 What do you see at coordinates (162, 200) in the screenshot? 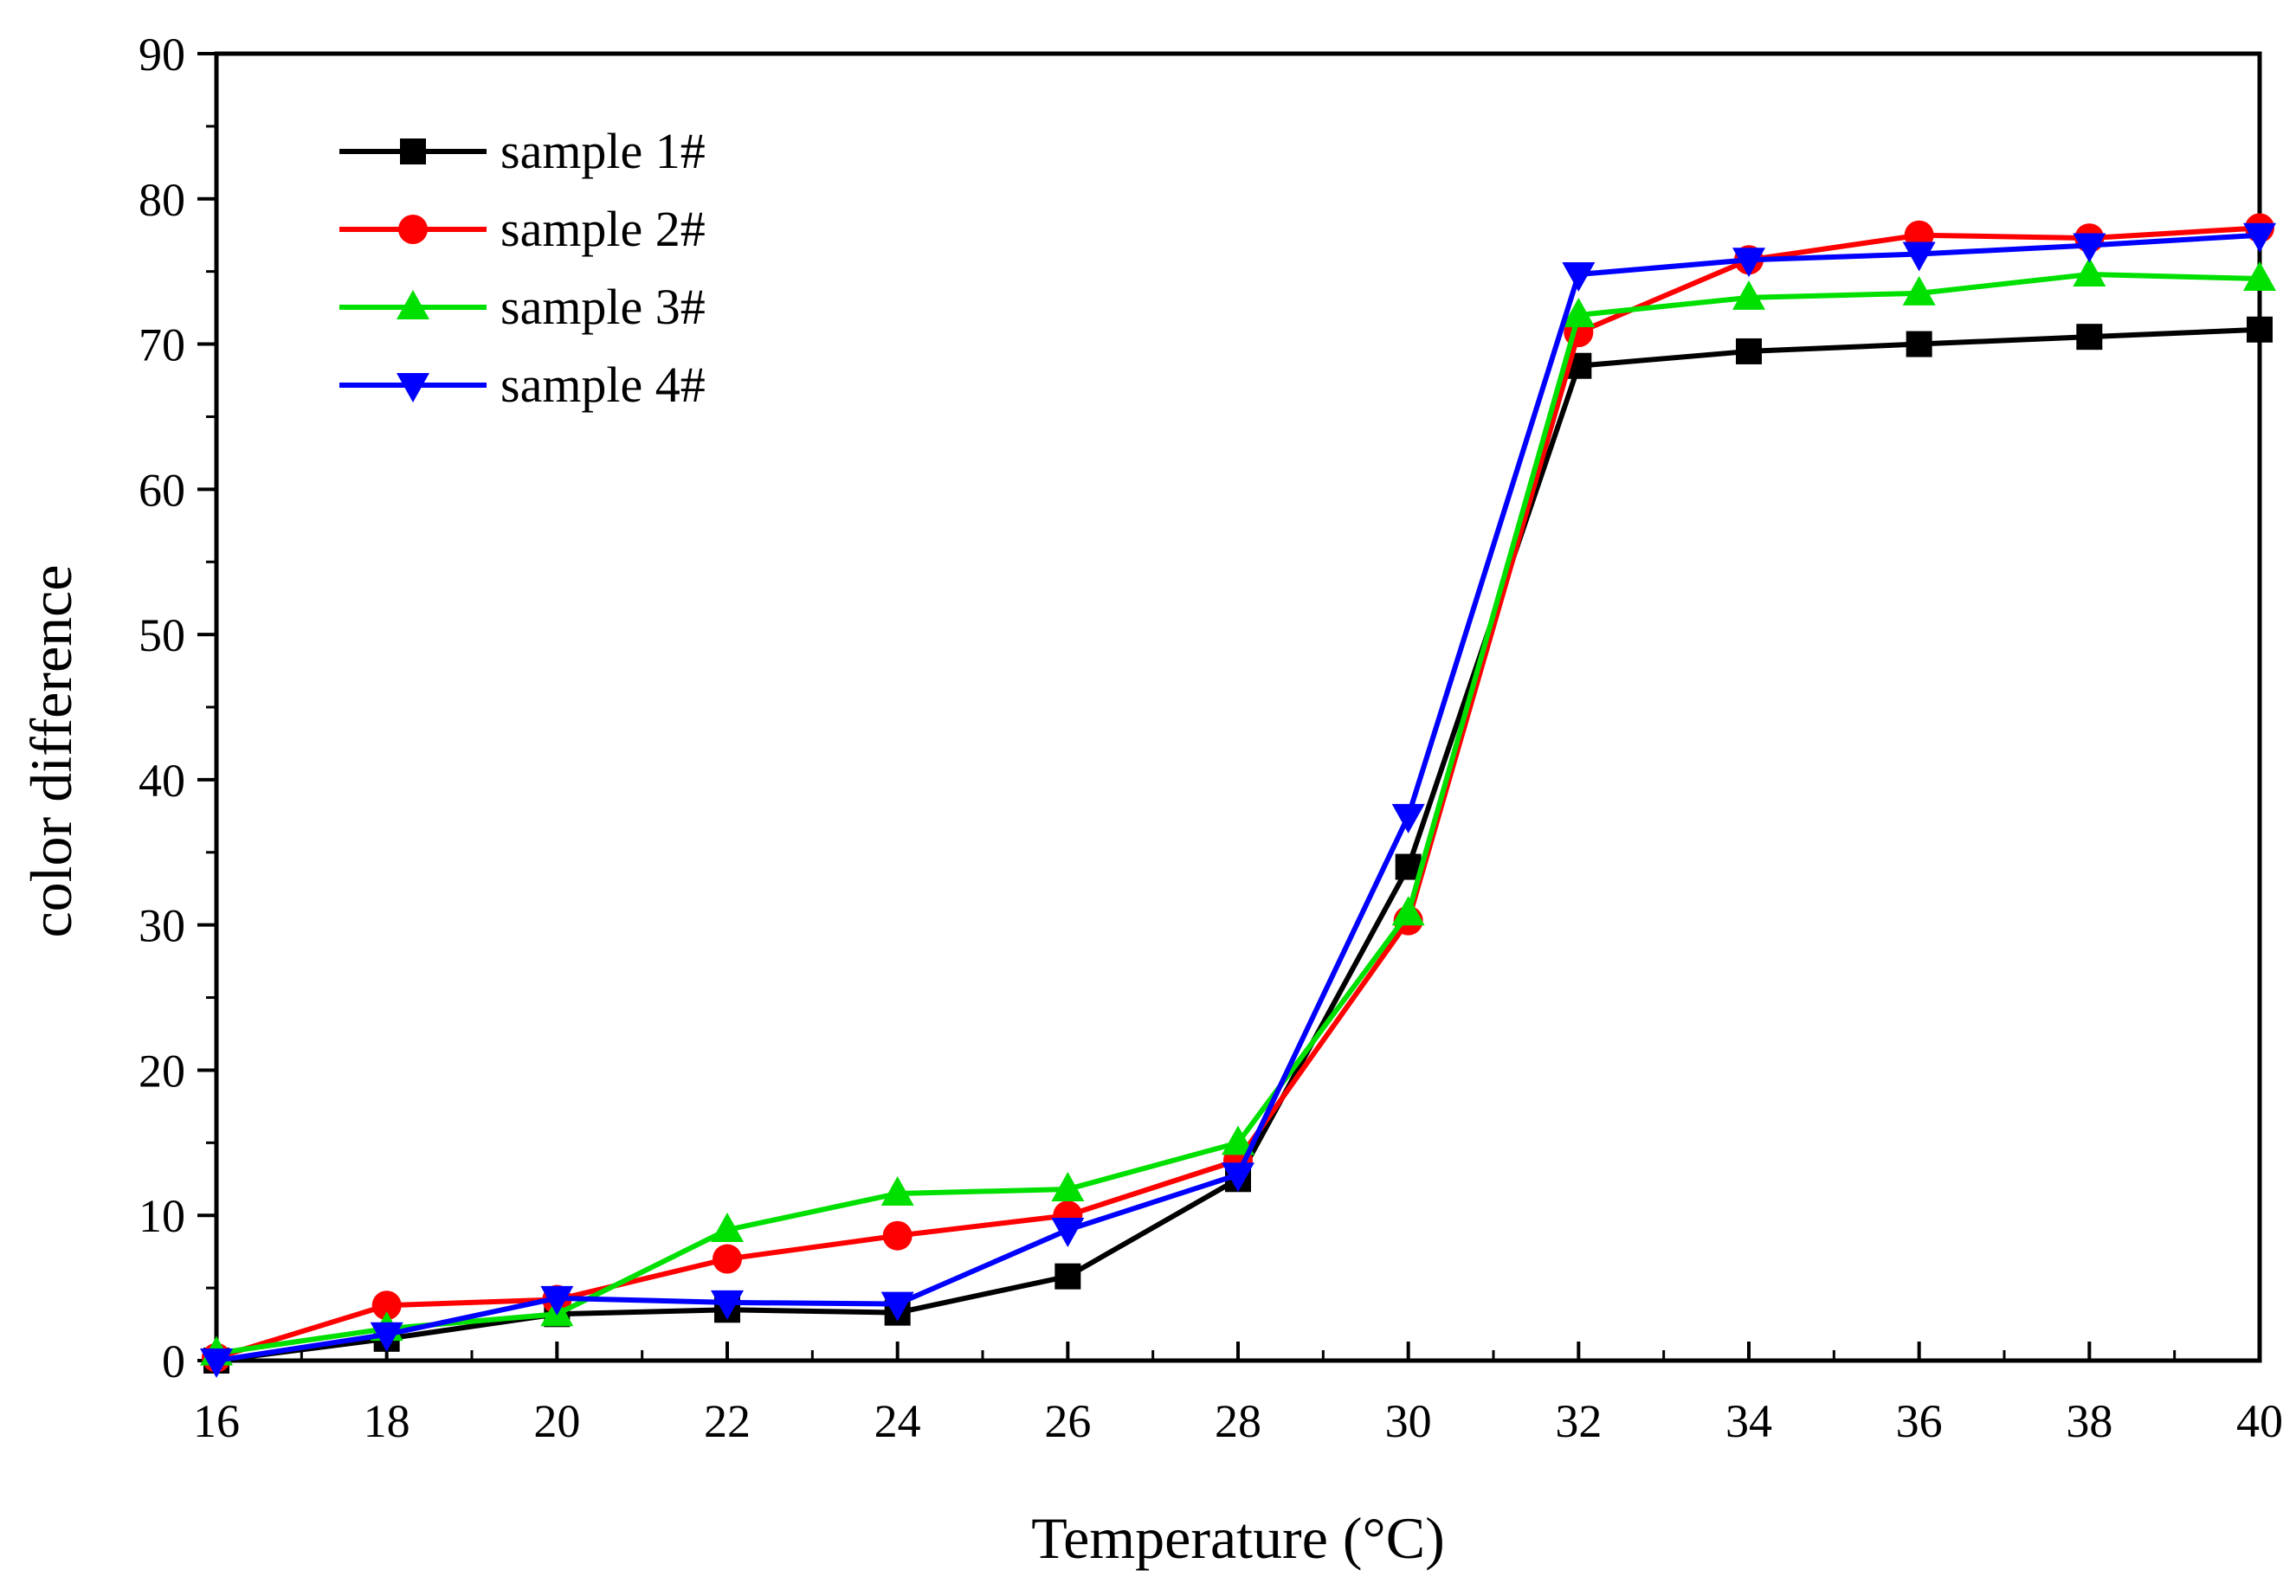
I see `y-tick-label: 80` at bounding box center [162, 200].